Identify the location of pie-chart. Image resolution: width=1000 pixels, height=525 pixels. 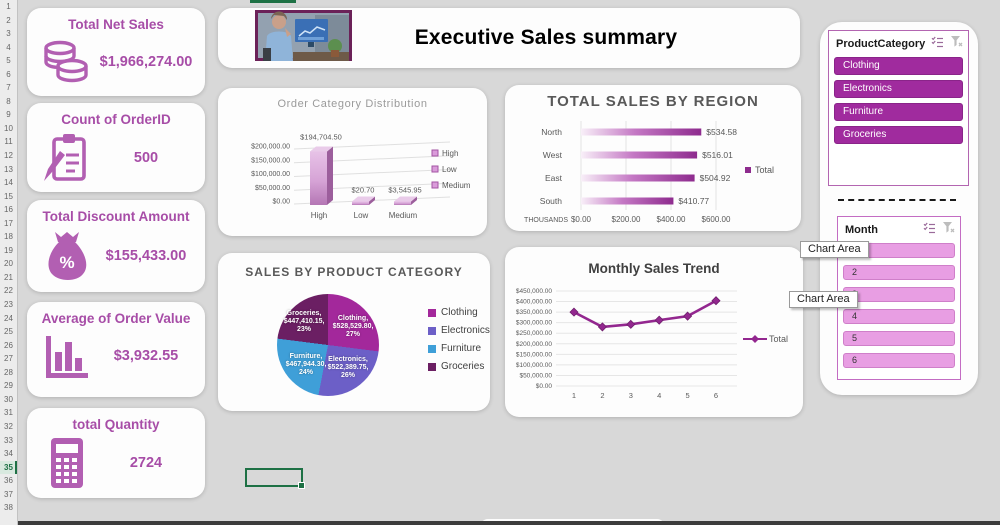
(328, 345).